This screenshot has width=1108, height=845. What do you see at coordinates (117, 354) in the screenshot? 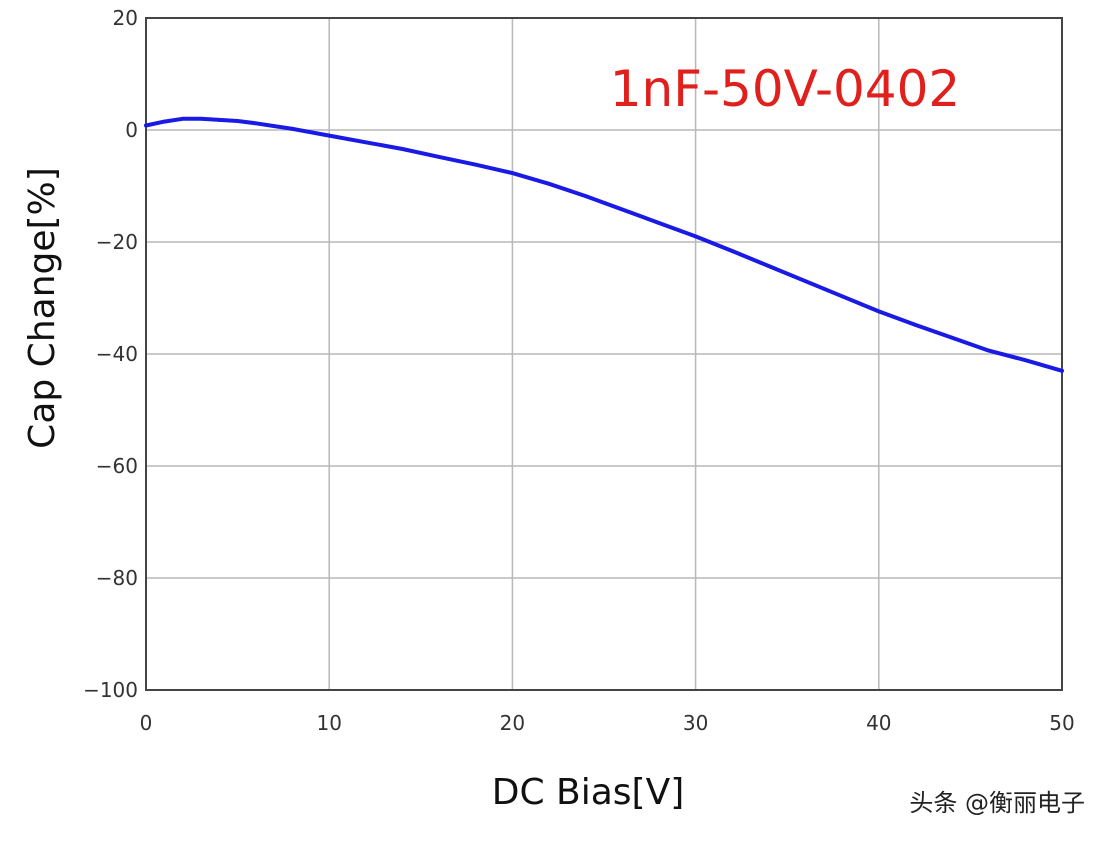
I see `y-tick-label: −40` at bounding box center [117, 354].